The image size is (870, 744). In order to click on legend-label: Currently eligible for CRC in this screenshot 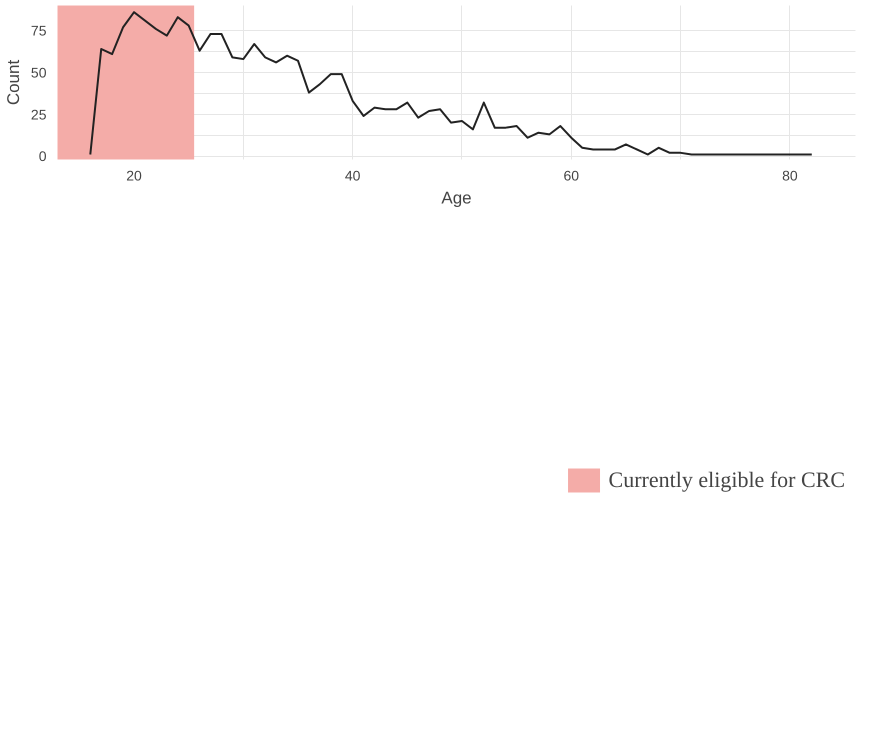, I will do `click(726, 480)`.